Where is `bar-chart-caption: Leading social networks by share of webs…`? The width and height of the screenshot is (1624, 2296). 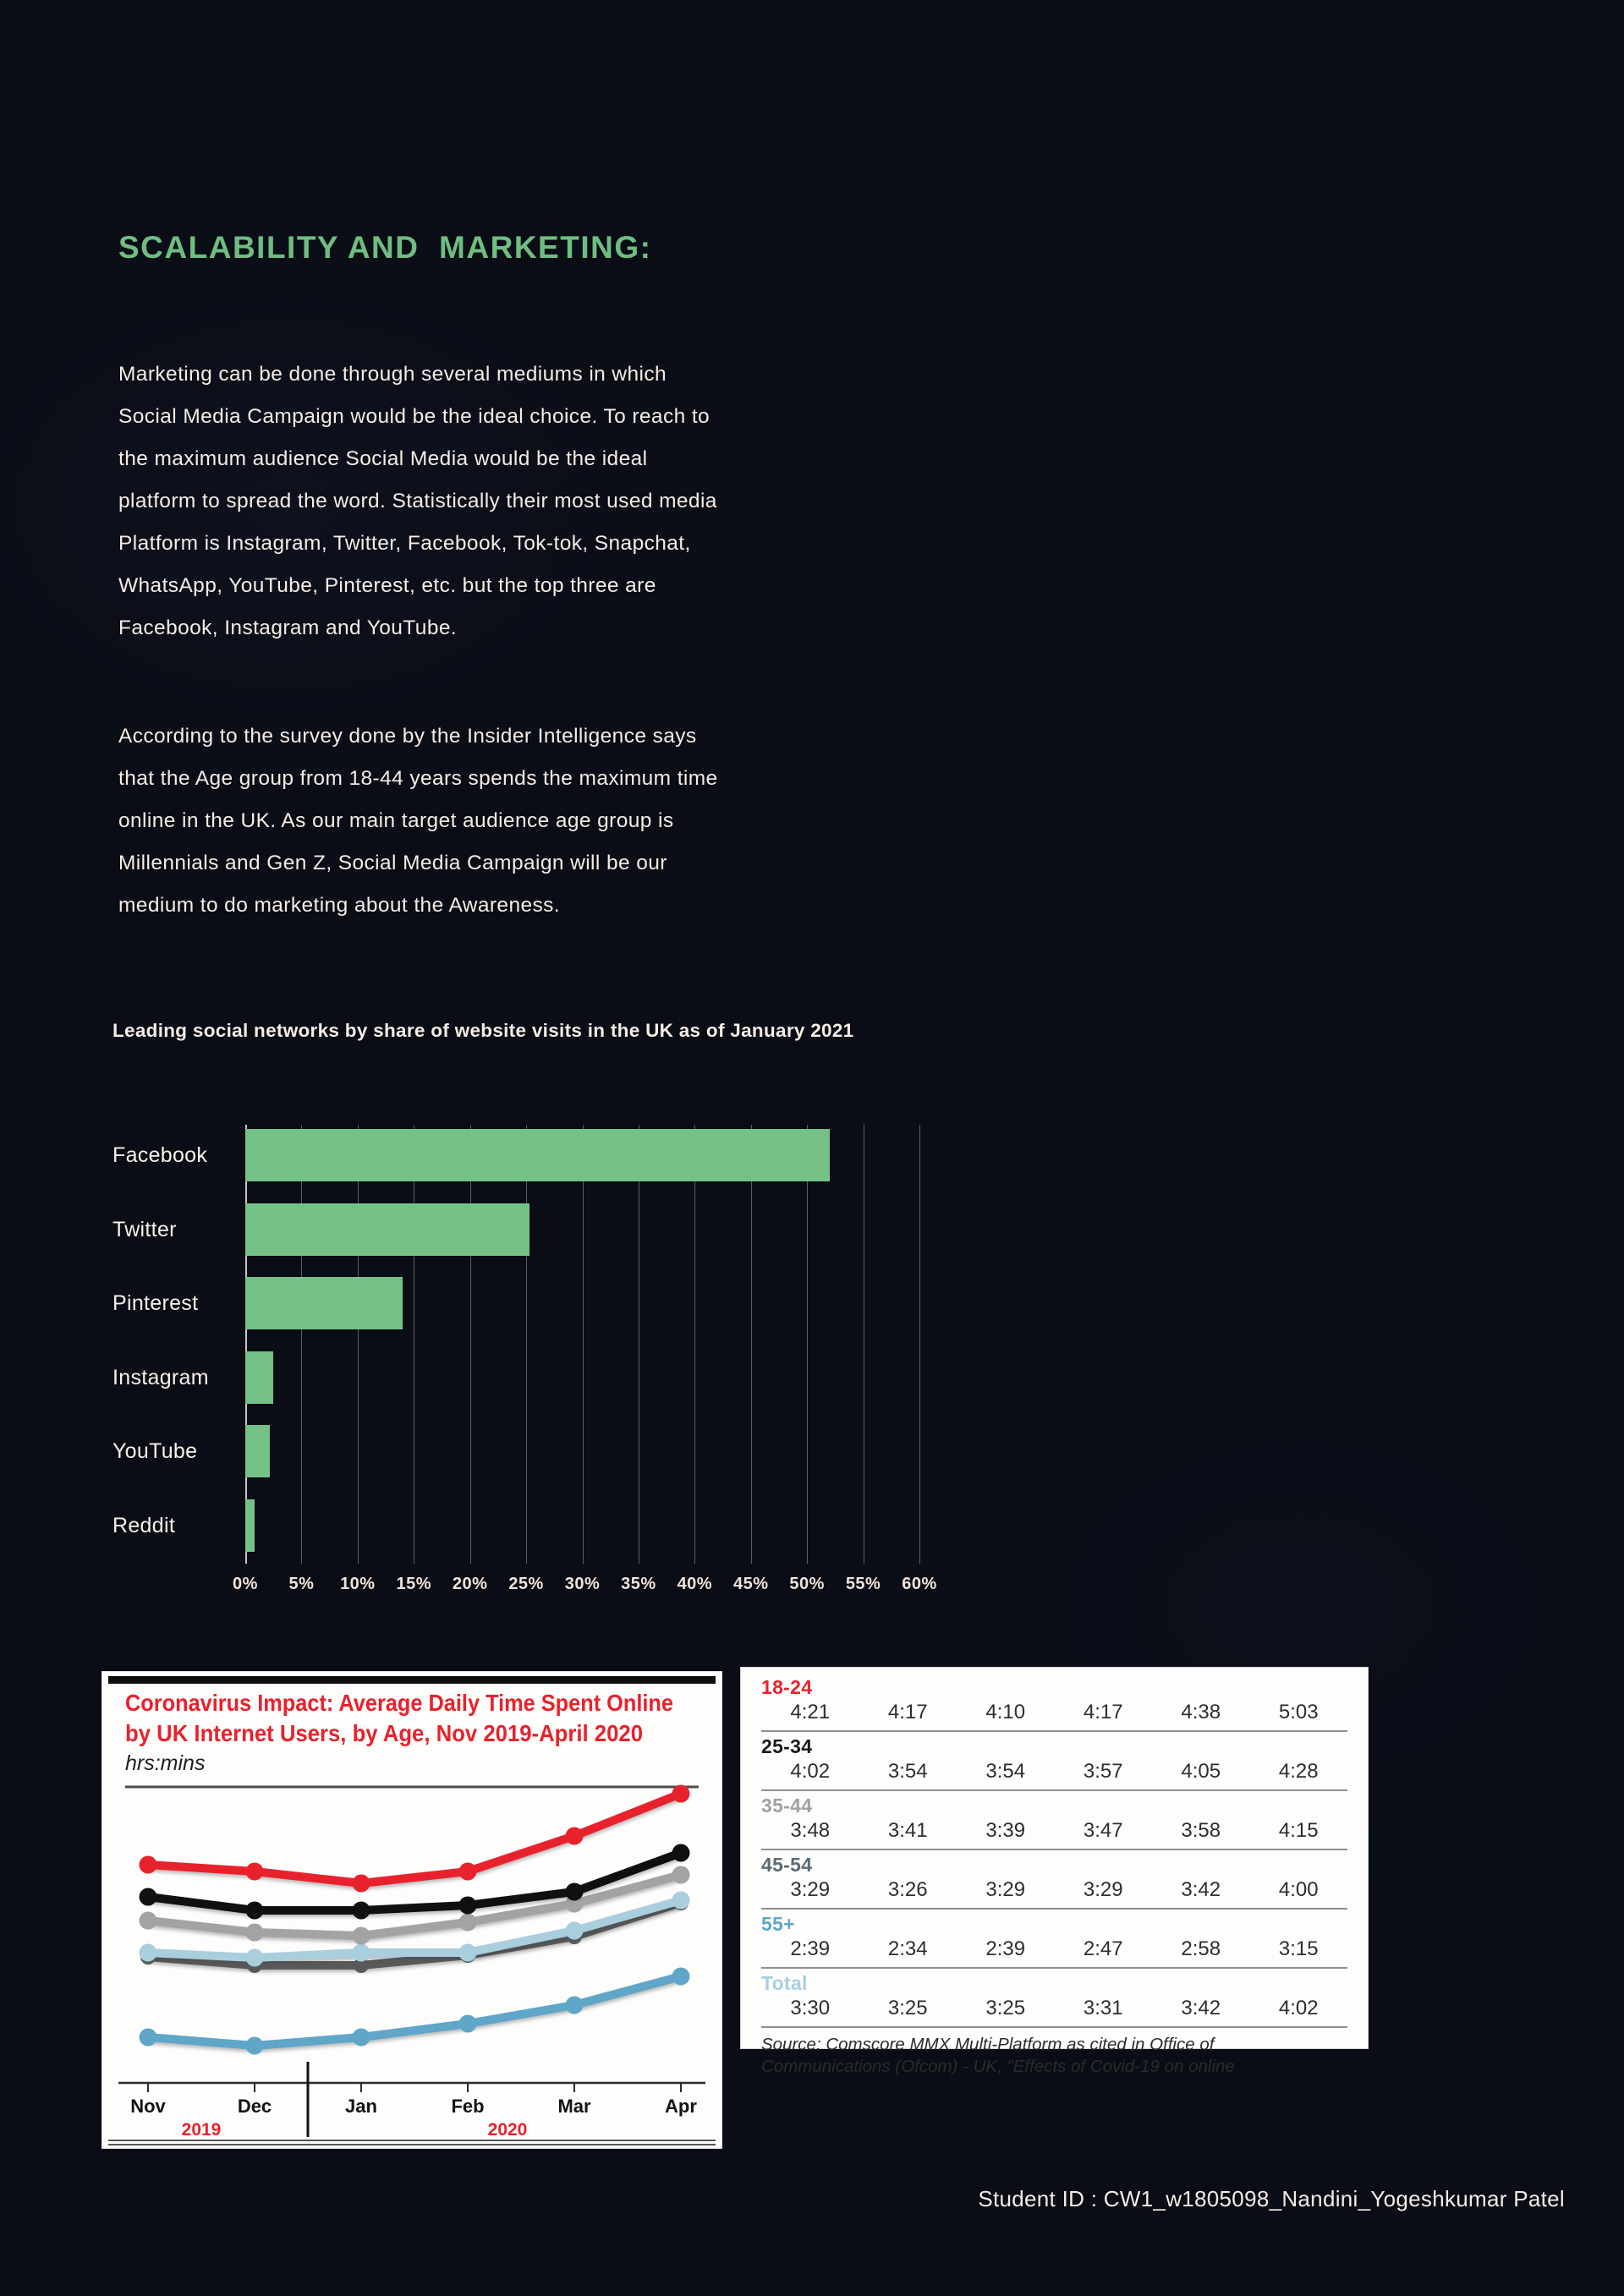
bar-chart-caption: Leading social networks by share of webs… is located at coordinates (483, 1030).